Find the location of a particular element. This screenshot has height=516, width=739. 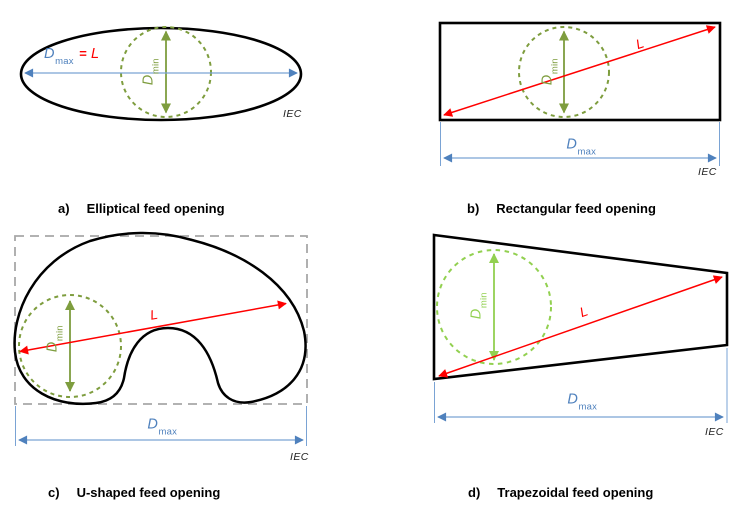

caption-d-letter: d) is located at coordinates (474, 492).